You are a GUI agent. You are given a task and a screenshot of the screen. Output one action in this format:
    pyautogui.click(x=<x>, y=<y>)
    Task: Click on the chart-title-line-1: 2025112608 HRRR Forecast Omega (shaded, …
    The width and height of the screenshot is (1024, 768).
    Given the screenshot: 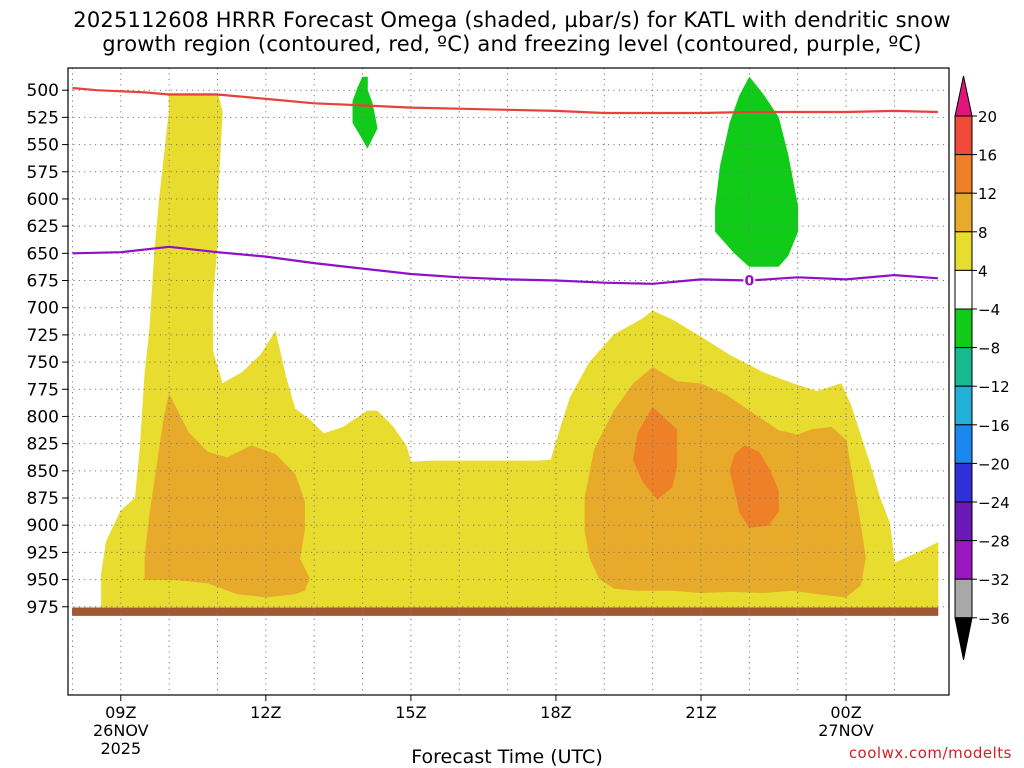 What is the action you would take?
    pyautogui.click(x=512, y=20)
    